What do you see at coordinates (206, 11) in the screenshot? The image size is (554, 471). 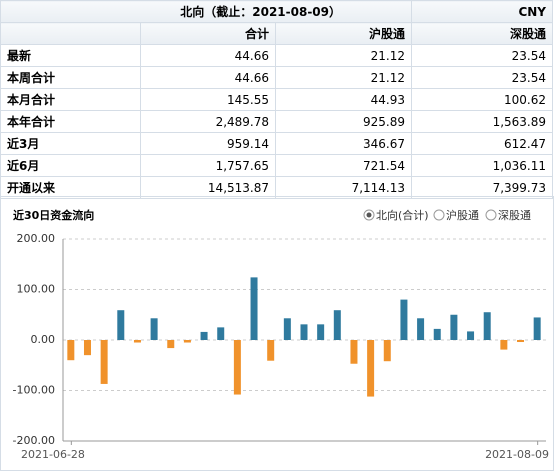 I see `table-title: 北向（截止：2021-08-09）` at bounding box center [206, 11].